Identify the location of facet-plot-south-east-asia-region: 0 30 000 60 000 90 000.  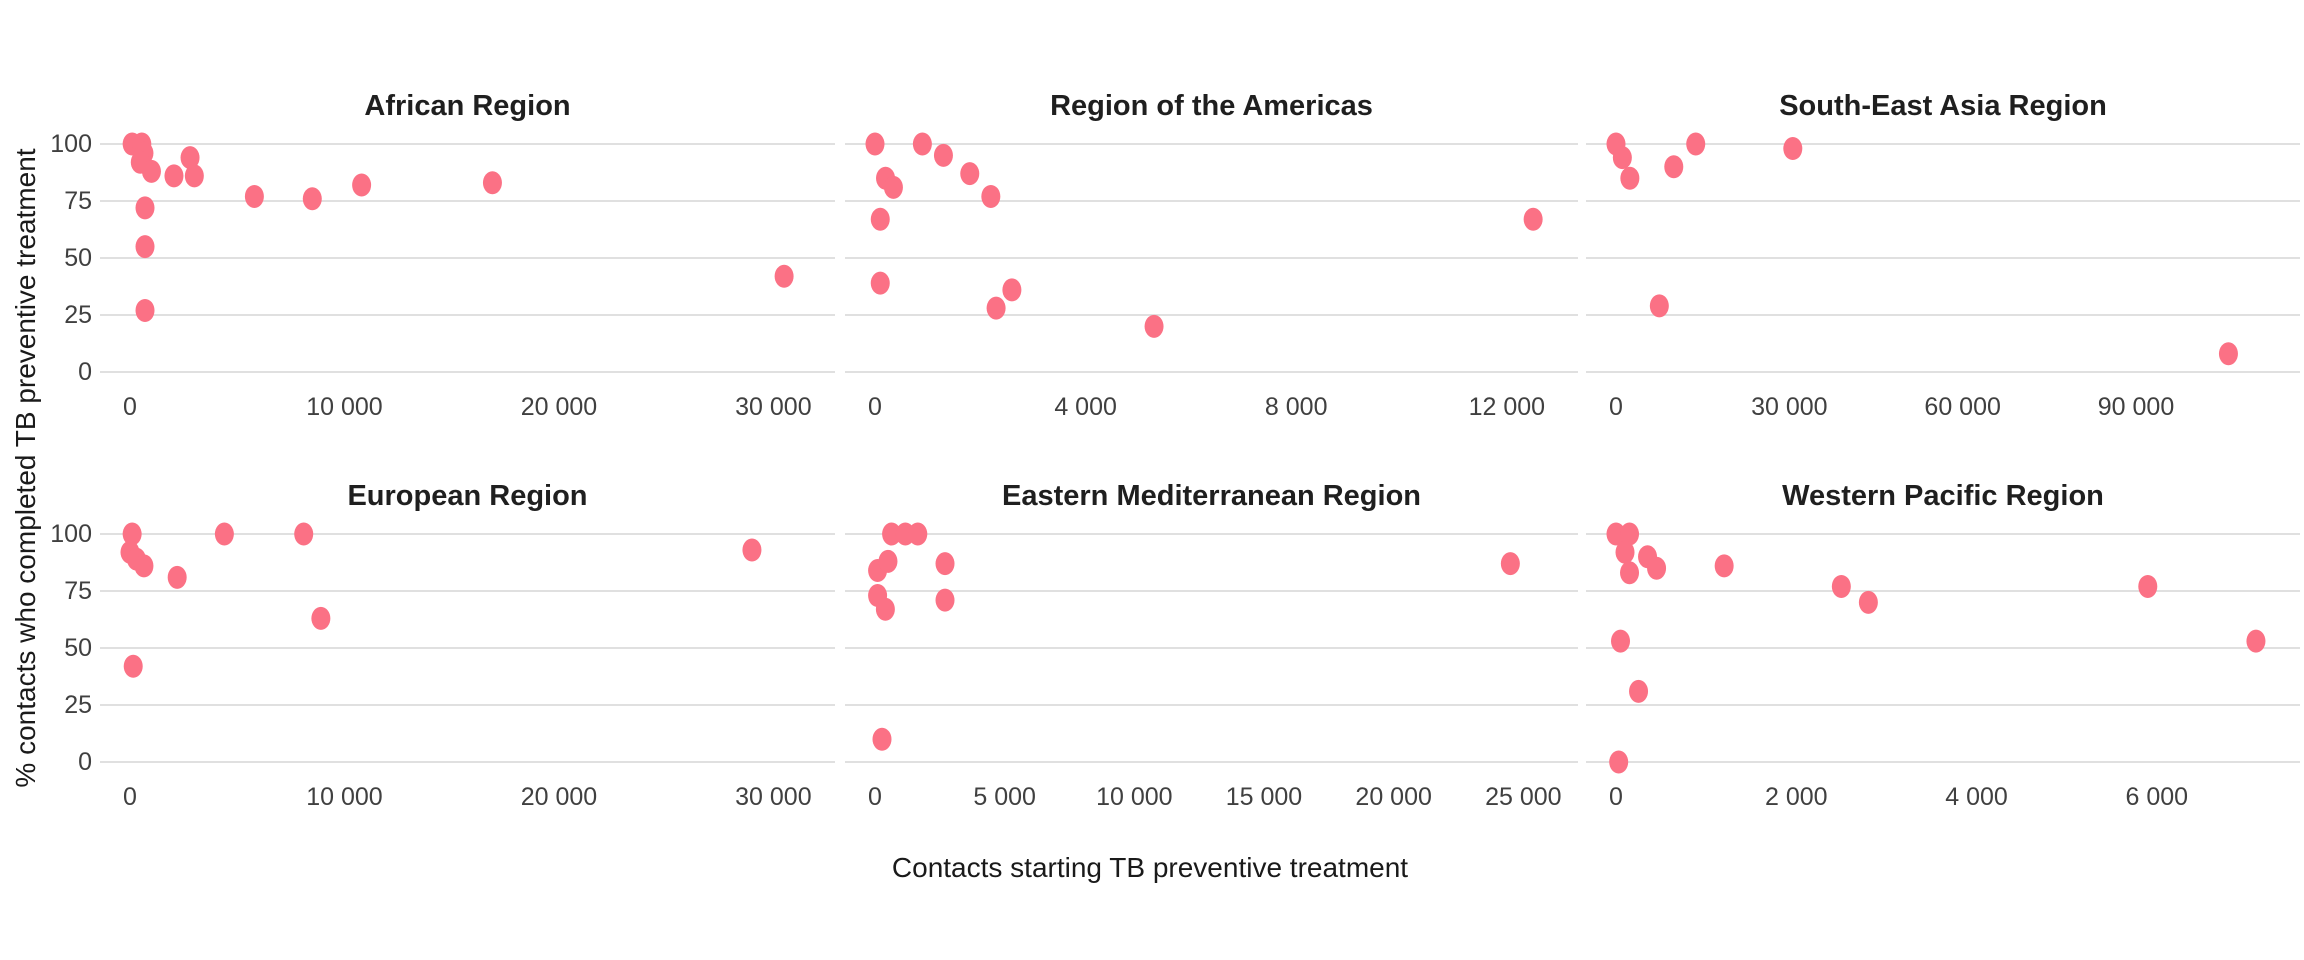
(1943, 276).